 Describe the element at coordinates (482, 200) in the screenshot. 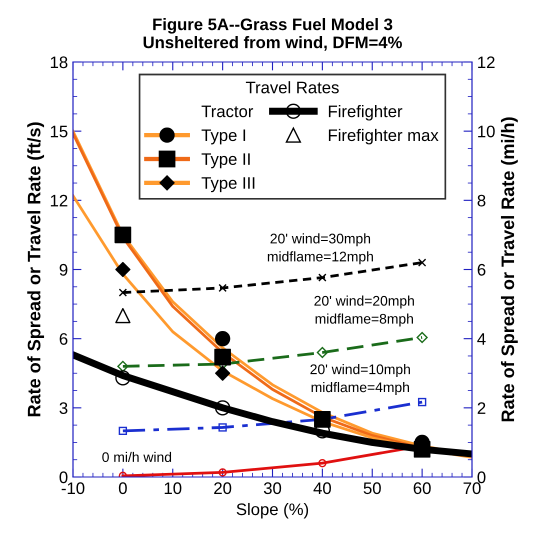

I see `y2-tick-label: 8` at that location.